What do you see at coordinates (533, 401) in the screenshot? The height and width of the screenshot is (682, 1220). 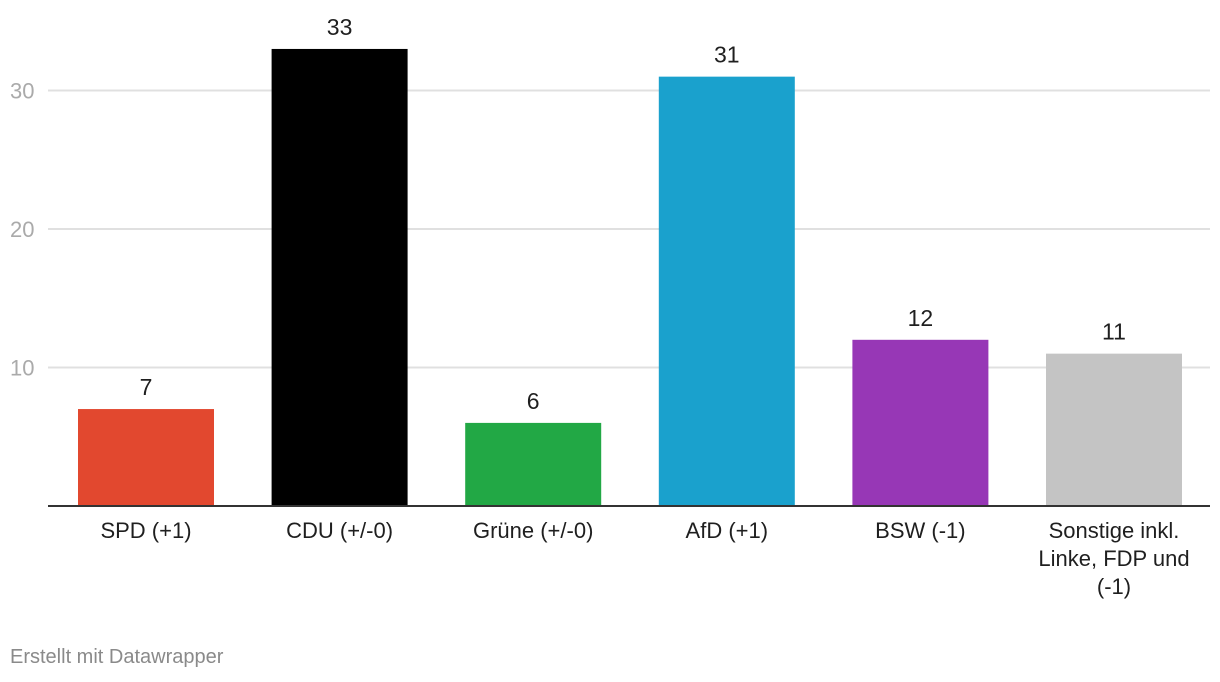 I see `data-label: 6` at bounding box center [533, 401].